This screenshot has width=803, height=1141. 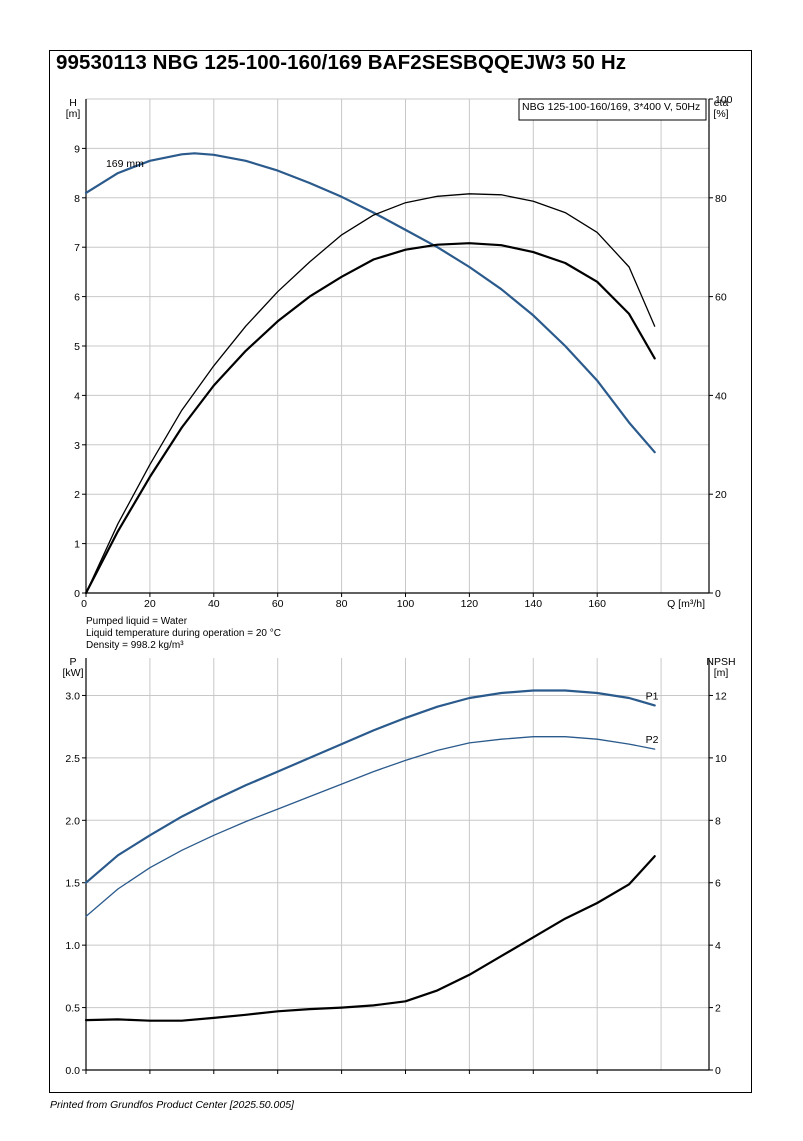 I want to click on panel1-y2tick-label: 0, so click(x=718, y=594).